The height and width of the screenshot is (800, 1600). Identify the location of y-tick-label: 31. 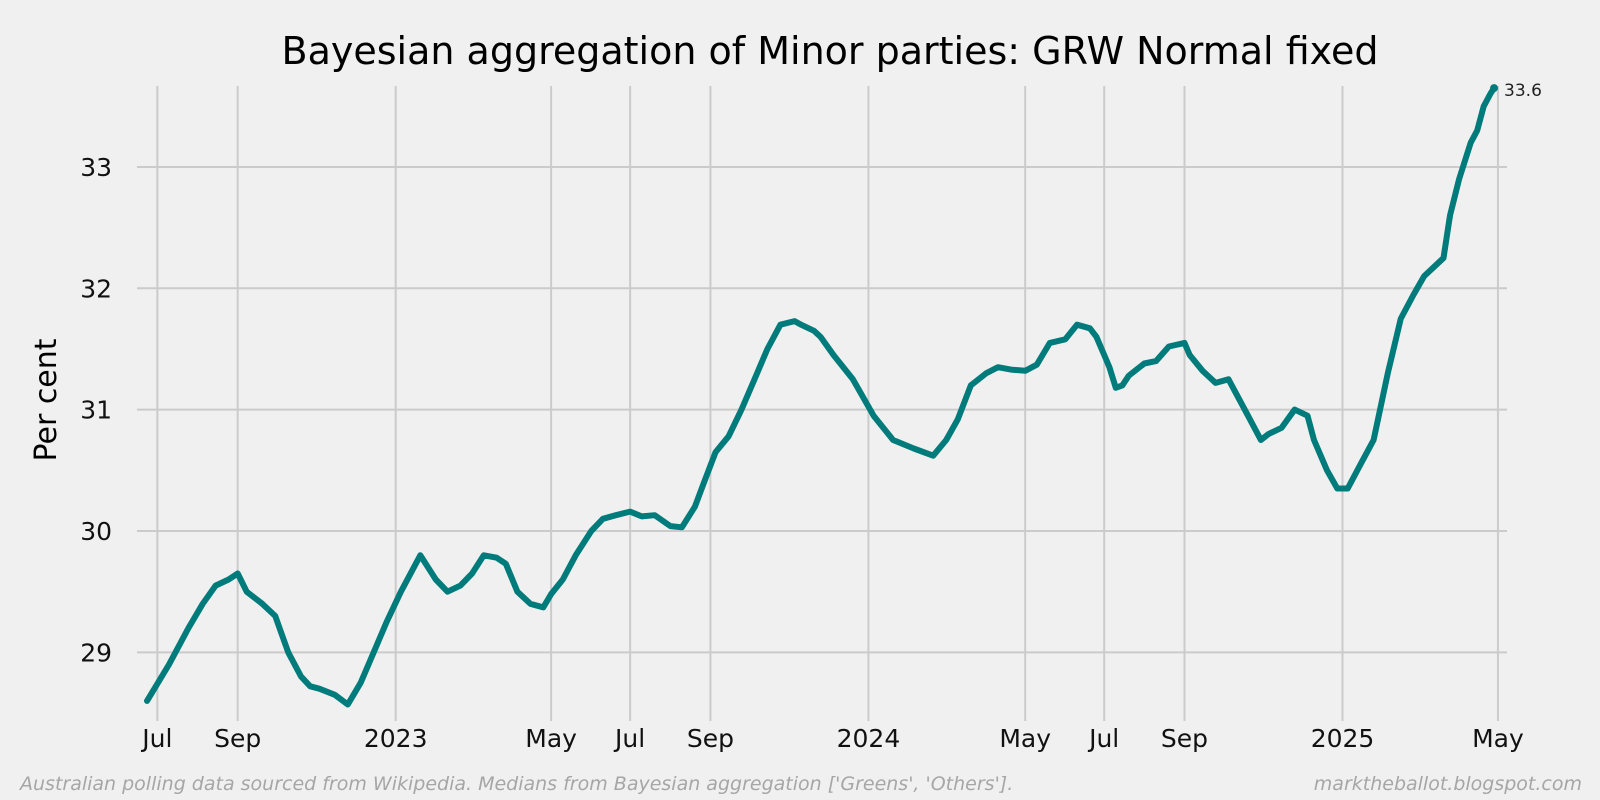
(96, 410).